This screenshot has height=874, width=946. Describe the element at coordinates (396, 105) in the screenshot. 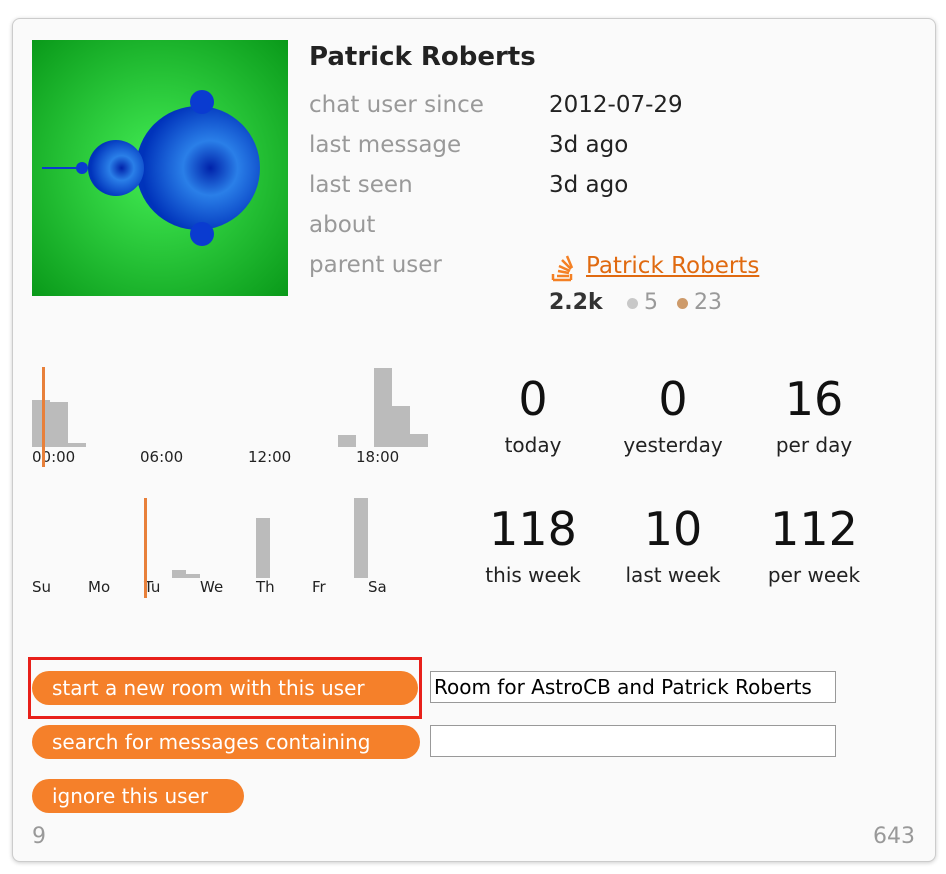

I see `field-label: chat user since` at that location.